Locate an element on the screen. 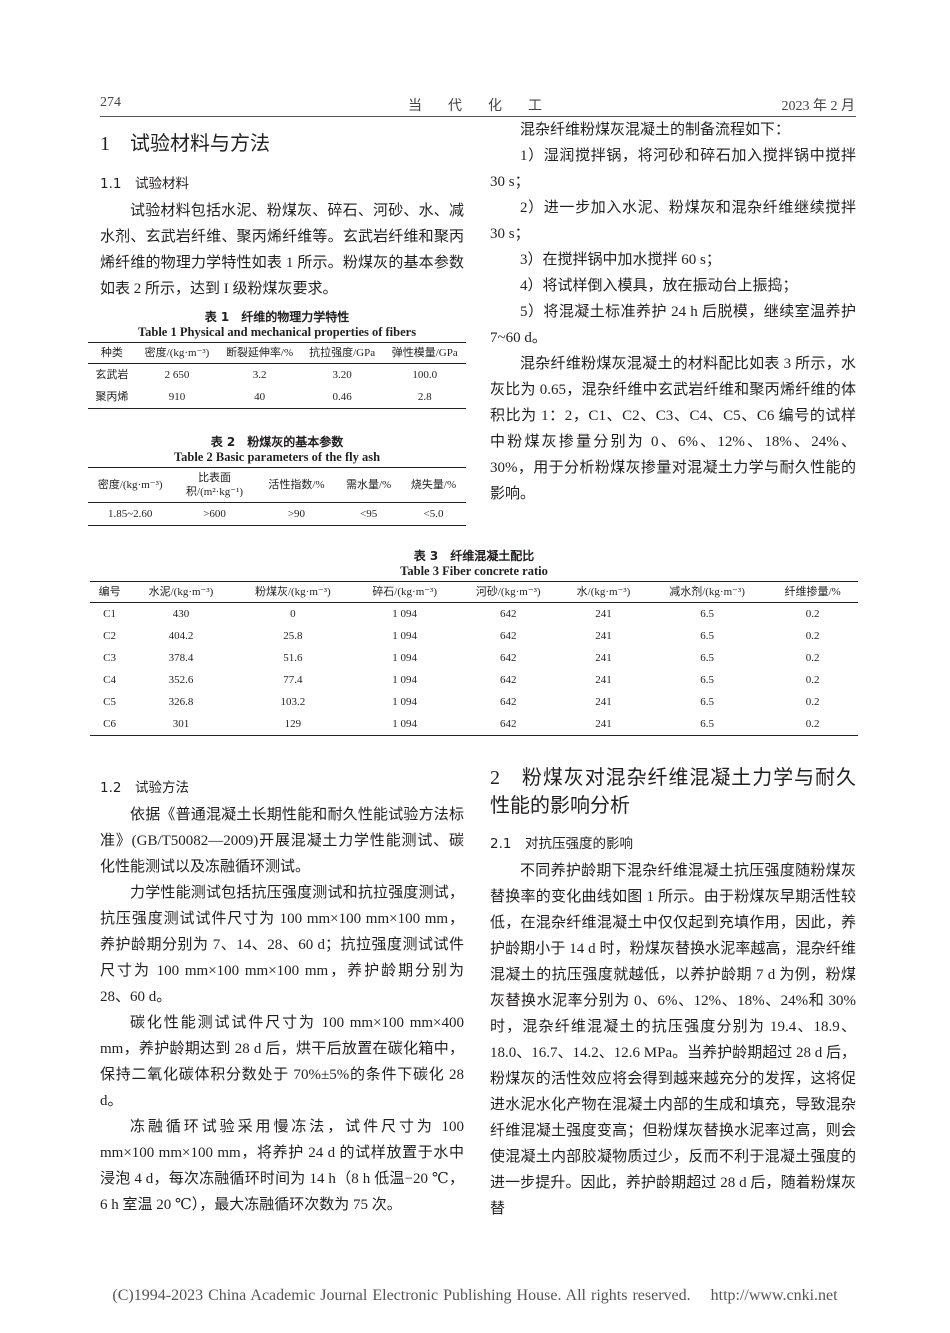  table-cell: C6 is located at coordinates (110, 724).